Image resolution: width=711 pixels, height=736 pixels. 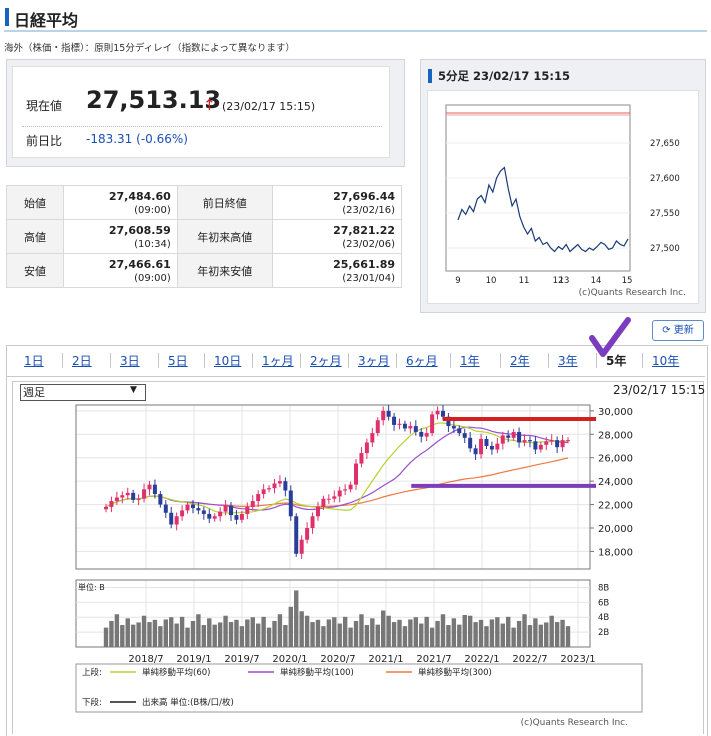 What do you see at coordinates (564, 281) in the screenshot?
I see `intraday-x-tick: 13` at bounding box center [564, 281].